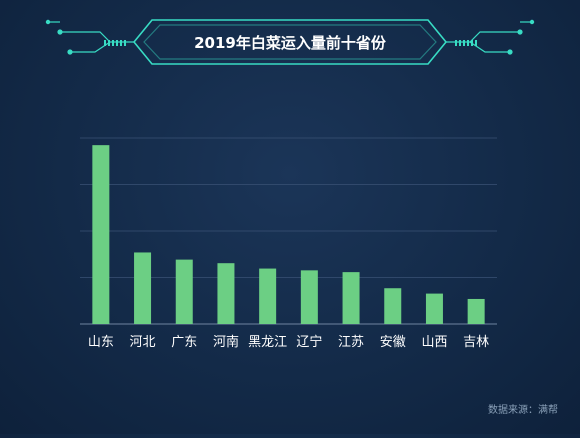 This screenshot has width=580, height=438. What do you see at coordinates (309, 342) in the screenshot?
I see `category-label: 辽宁` at bounding box center [309, 342].